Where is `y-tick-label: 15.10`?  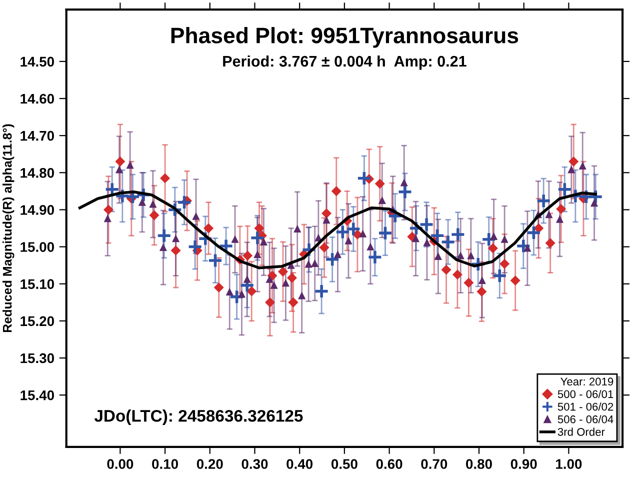 y-tick-label: 15.10 is located at coordinates (37, 284).